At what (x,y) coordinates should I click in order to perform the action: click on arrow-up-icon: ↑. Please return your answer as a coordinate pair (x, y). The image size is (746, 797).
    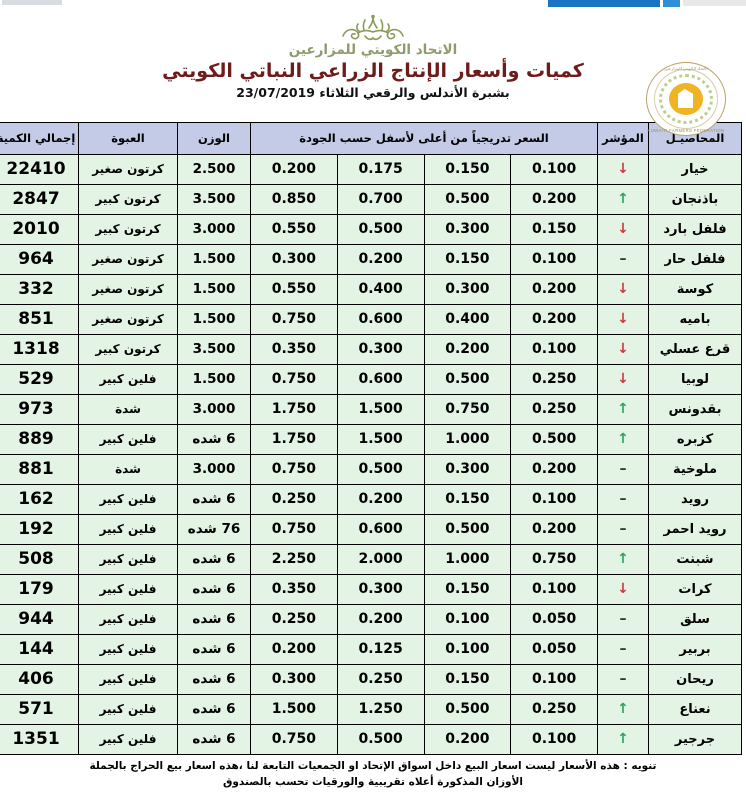
    Looking at the image, I should click on (623, 739).